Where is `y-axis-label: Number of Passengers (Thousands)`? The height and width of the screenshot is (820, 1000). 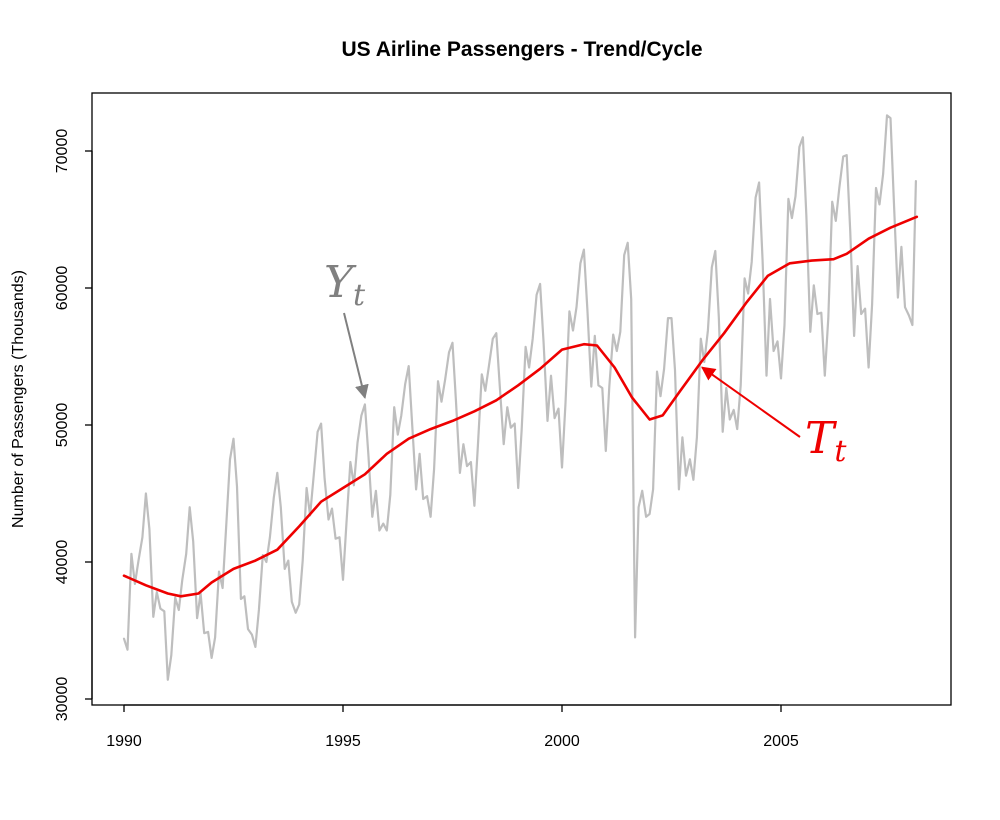
y-axis-label: Number of Passengers (Thousands) is located at coordinates (18, 399).